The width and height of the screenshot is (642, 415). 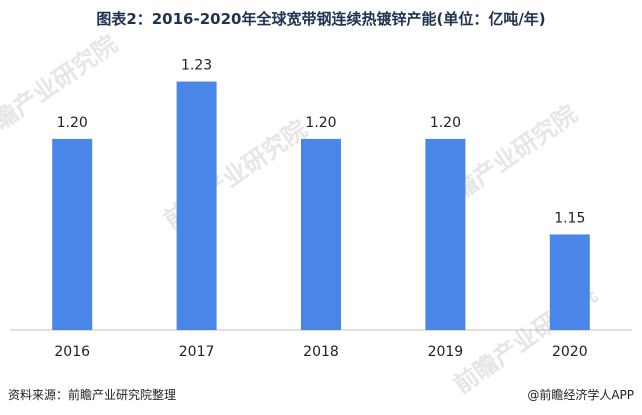 I want to click on bar-2019, so click(x=445, y=234).